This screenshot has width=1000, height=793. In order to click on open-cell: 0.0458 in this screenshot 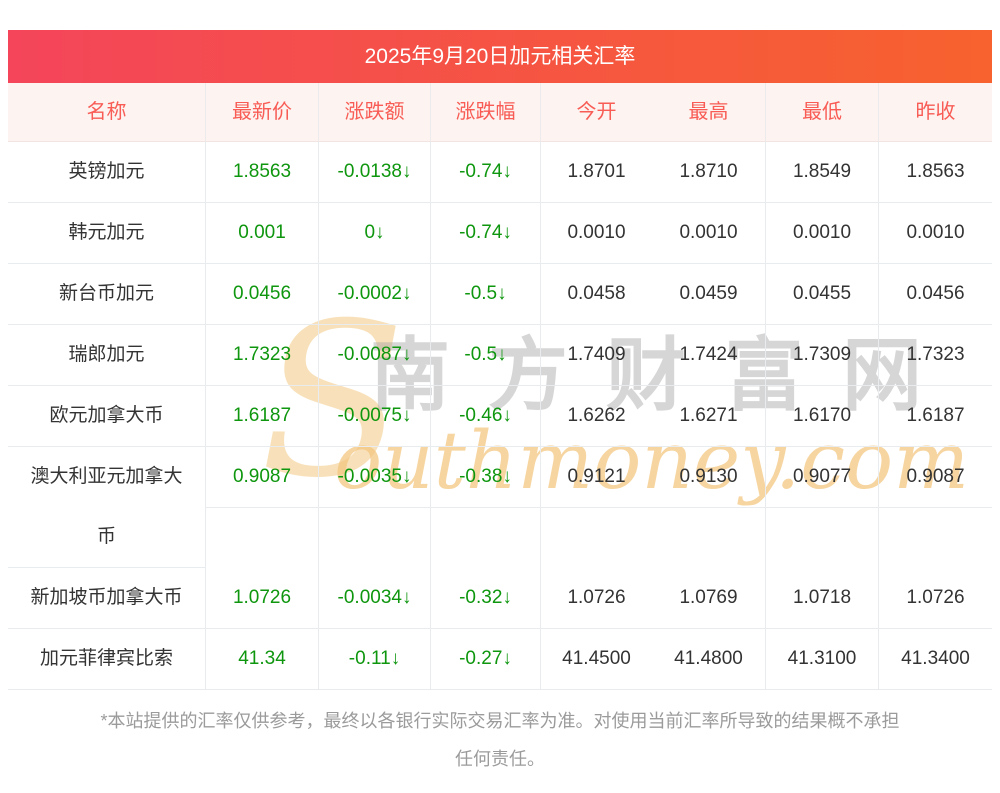, I will do `click(596, 294)`.